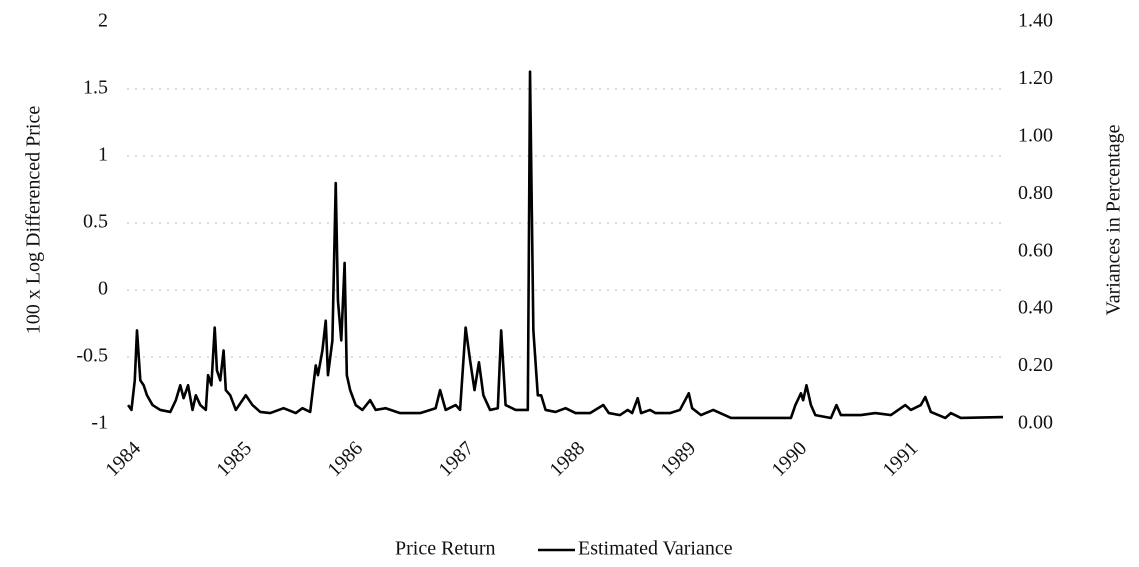 The height and width of the screenshot is (567, 1139). Describe the element at coordinates (1035, 193) in the screenshot. I see `y2-tick-label: 0.80` at that location.